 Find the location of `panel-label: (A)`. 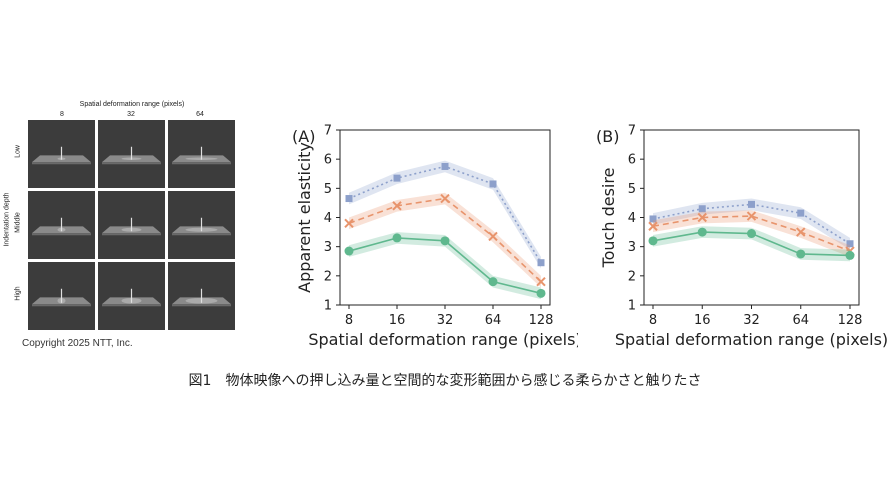

panel-label: (A) is located at coordinates (303, 136).